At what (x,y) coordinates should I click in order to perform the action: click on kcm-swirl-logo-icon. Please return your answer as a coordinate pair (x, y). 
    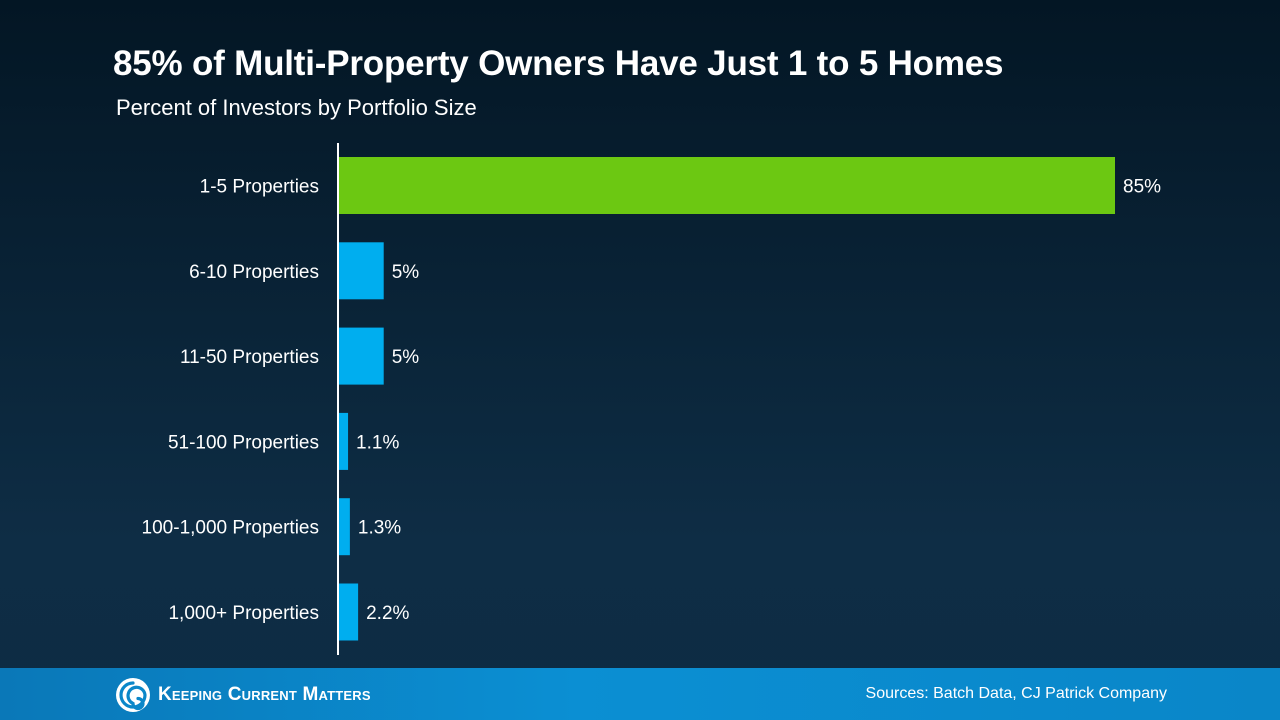
    Looking at the image, I should click on (133, 695).